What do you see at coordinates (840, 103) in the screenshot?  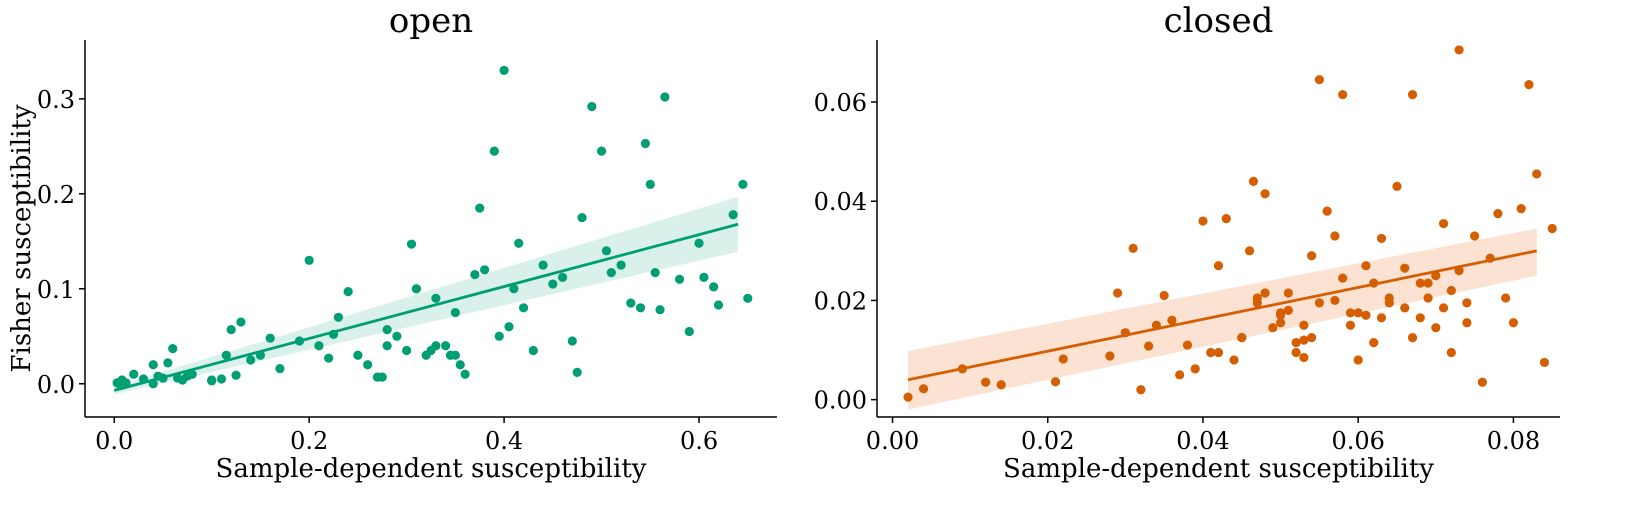 I see `y-tick-label: 0.06` at bounding box center [840, 103].